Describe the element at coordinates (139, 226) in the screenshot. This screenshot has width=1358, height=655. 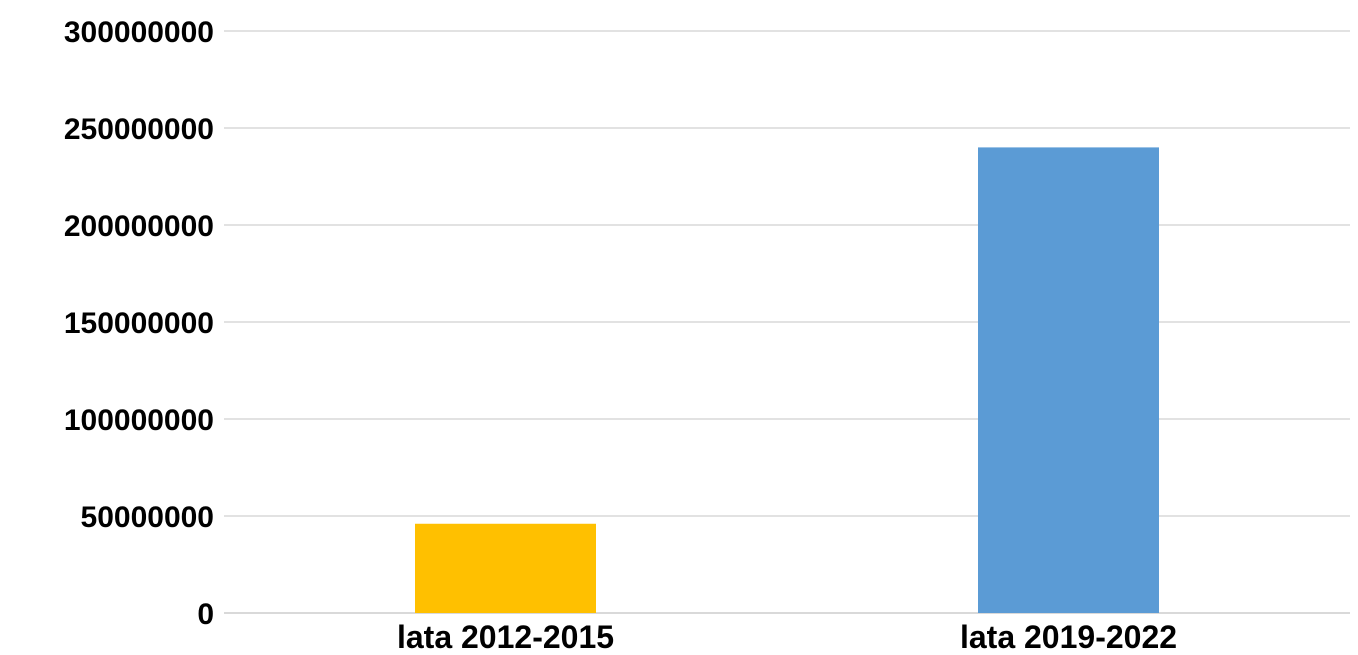
I see `y-tick-label: 200000000` at that location.